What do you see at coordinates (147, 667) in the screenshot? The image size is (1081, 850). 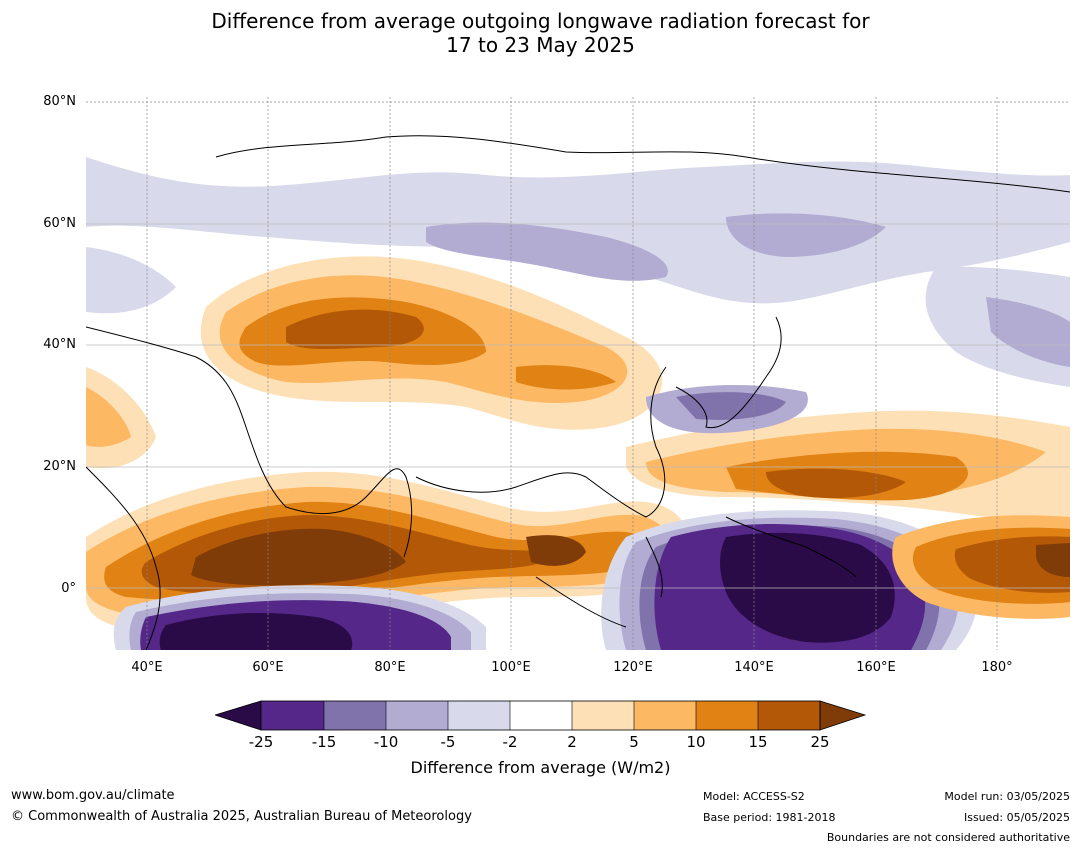 I see `lon-label-40e: 40°E` at bounding box center [147, 667].